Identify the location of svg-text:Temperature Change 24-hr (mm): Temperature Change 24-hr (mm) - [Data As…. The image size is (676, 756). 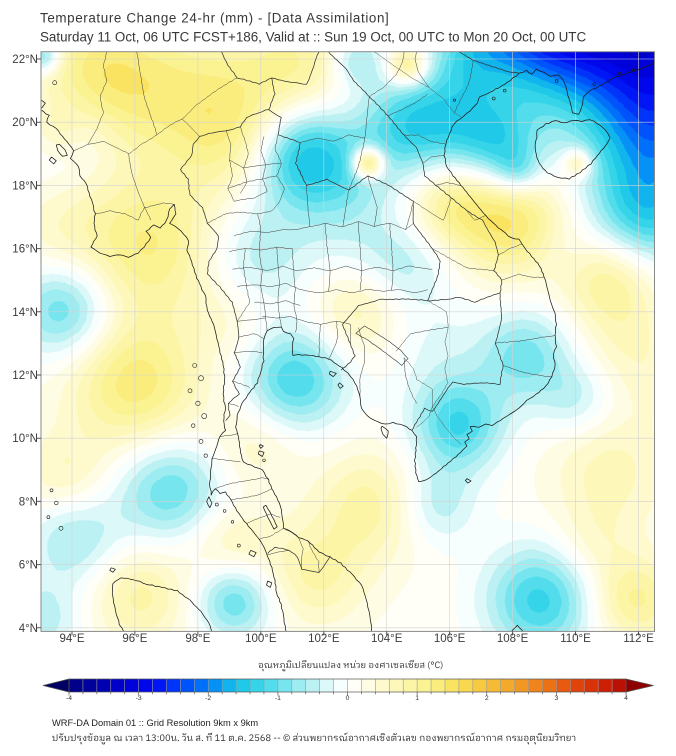
(214, 18).